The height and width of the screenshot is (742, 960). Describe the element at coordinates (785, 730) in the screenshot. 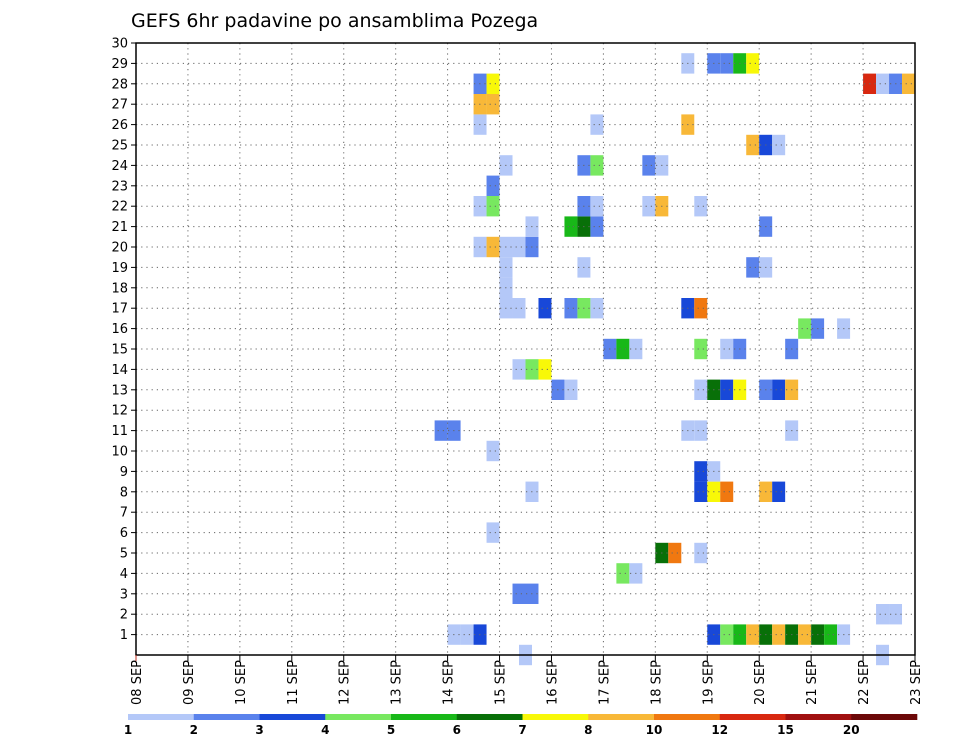

I see `colorbar-label: 15` at that location.